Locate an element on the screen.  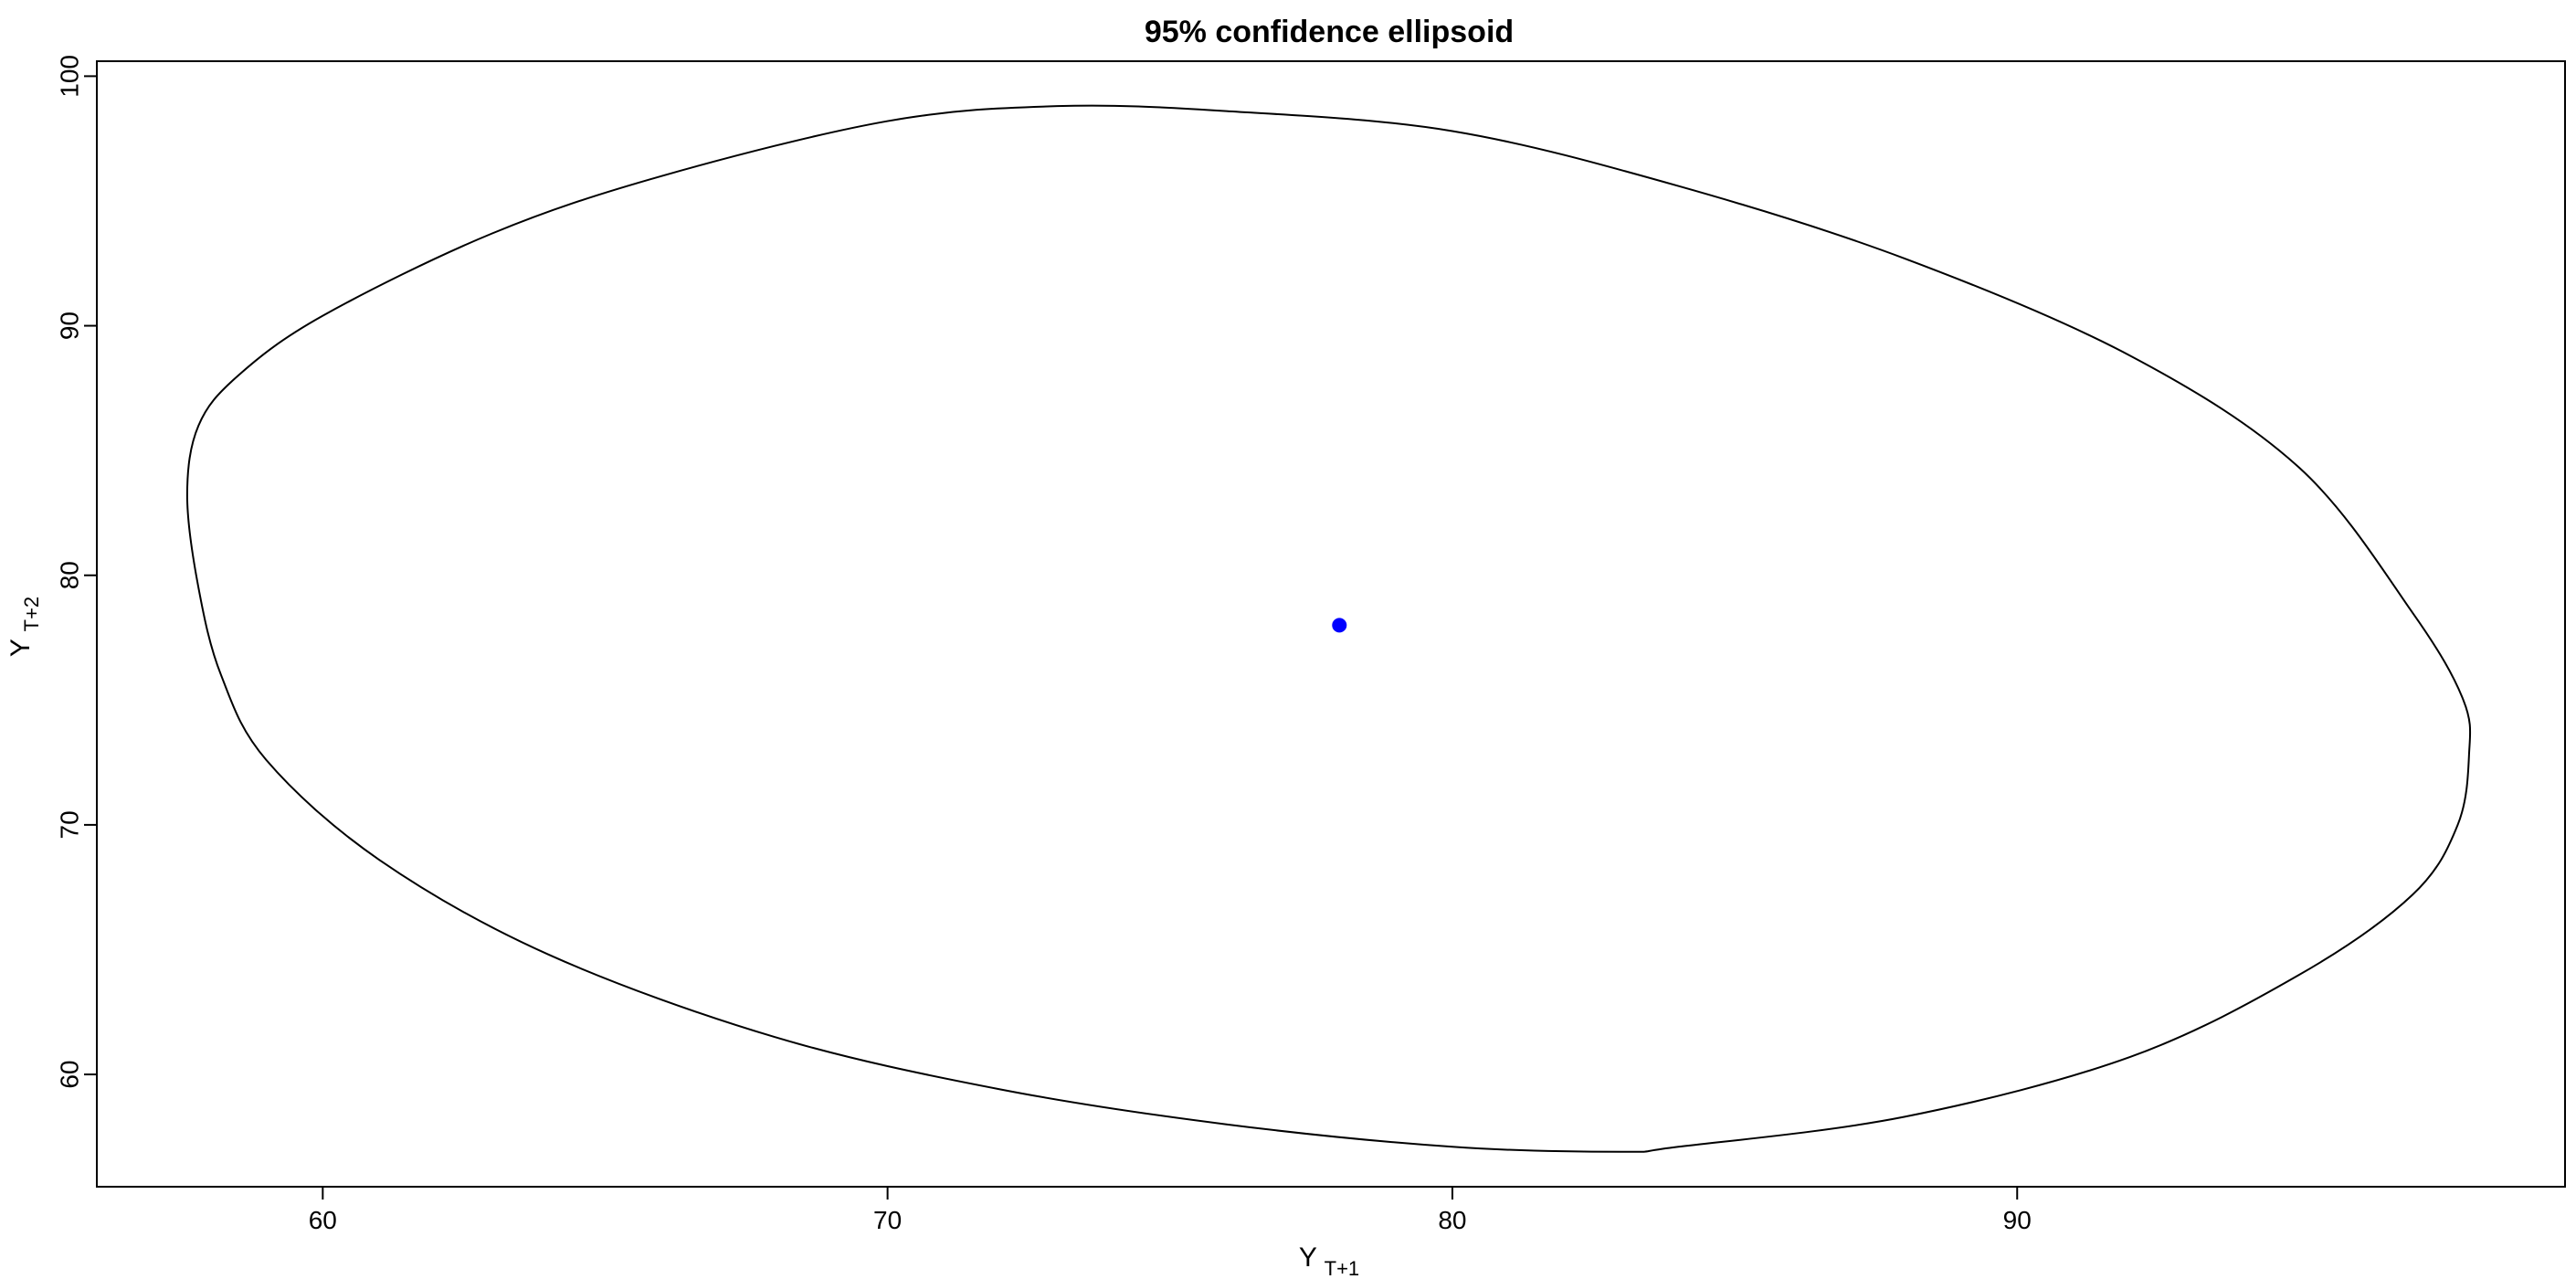
x-tick-label-2: 80 is located at coordinates (1452, 1220).